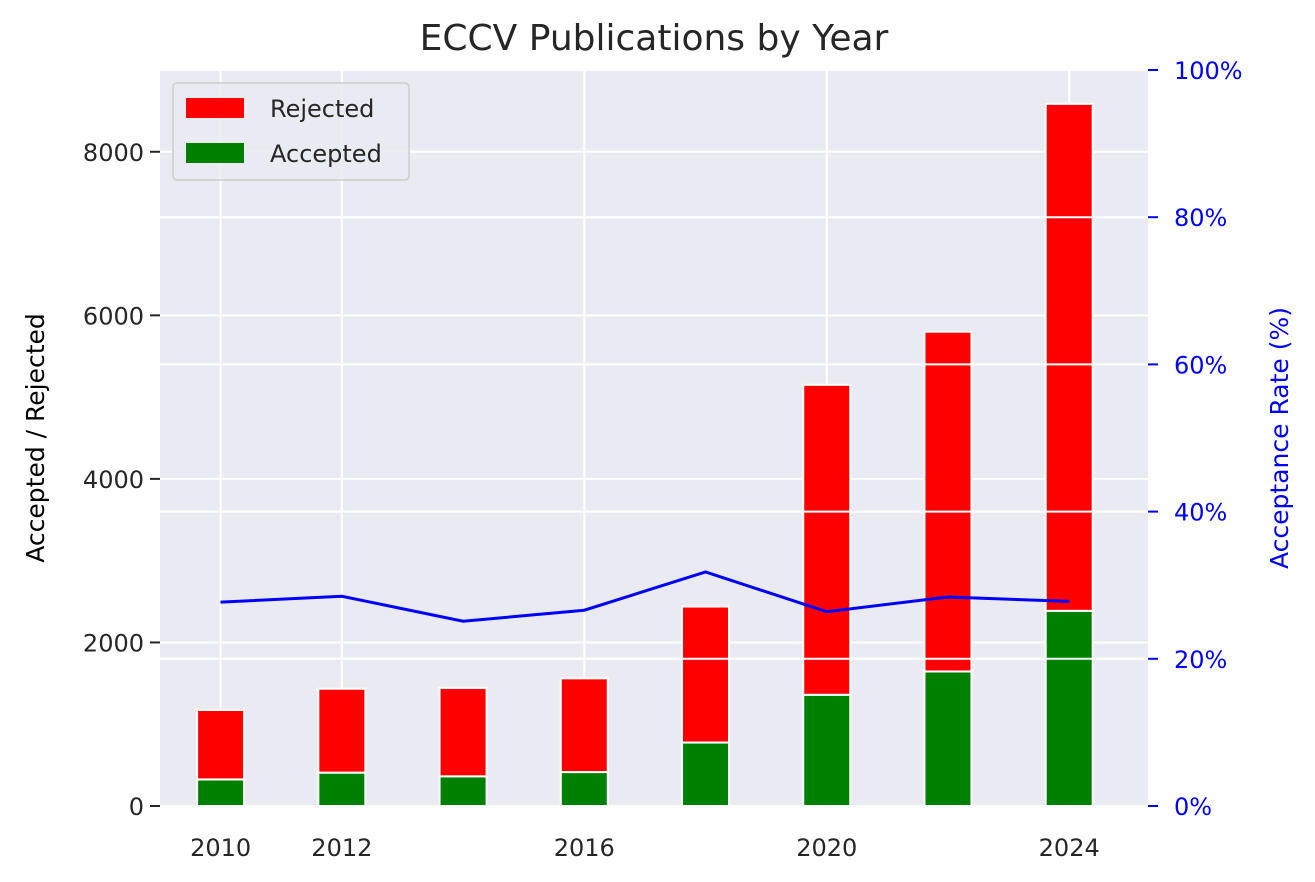 The width and height of the screenshot is (1315, 882). Describe the element at coordinates (221, 744) in the screenshot. I see `bar-rejected-2010` at that location.